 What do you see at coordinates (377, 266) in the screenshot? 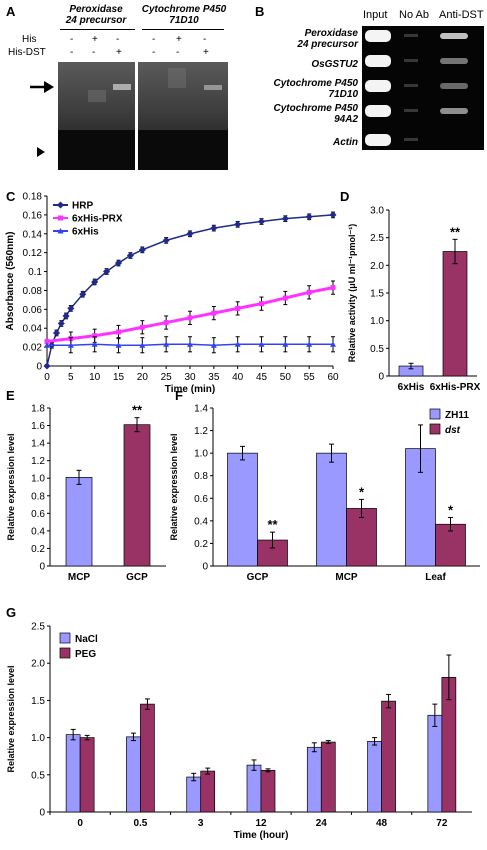
I see `y-tick-label: 2.0` at bounding box center [377, 266].